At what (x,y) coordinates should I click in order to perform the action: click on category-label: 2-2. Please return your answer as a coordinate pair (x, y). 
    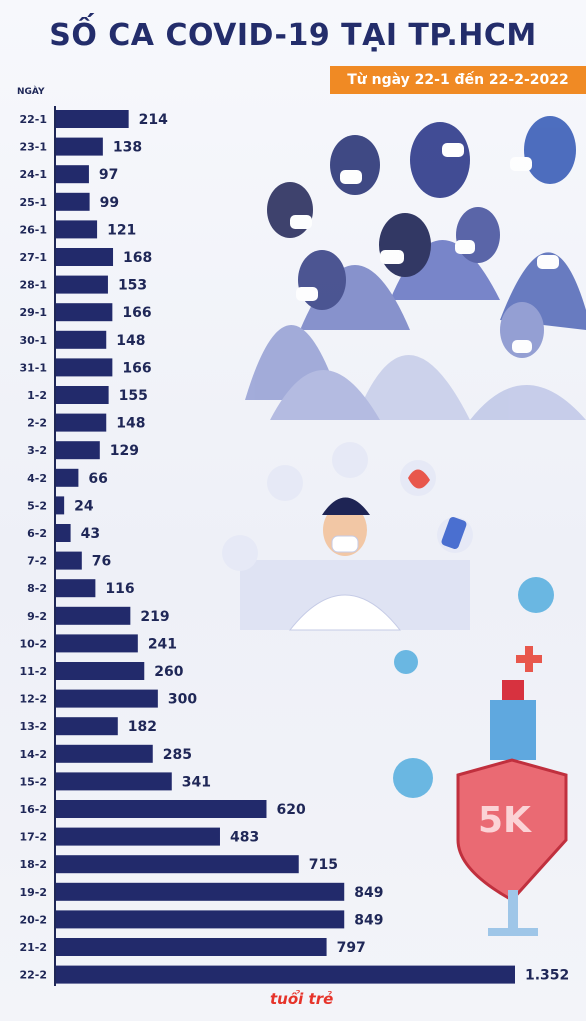
    Looking at the image, I should click on (37, 423).